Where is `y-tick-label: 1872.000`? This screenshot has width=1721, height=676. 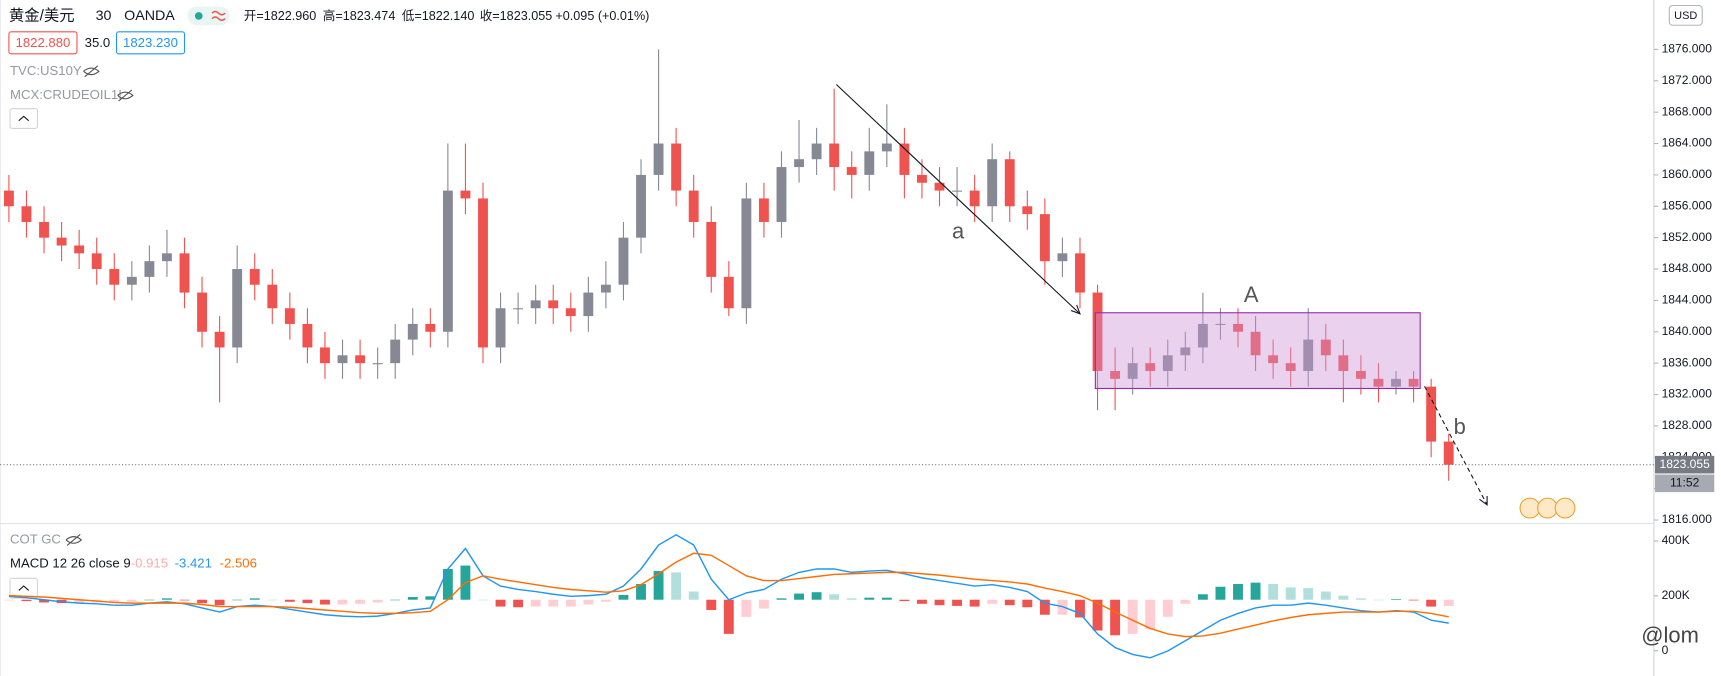
y-tick-label: 1872.000 is located at coordinates (1687, 80).